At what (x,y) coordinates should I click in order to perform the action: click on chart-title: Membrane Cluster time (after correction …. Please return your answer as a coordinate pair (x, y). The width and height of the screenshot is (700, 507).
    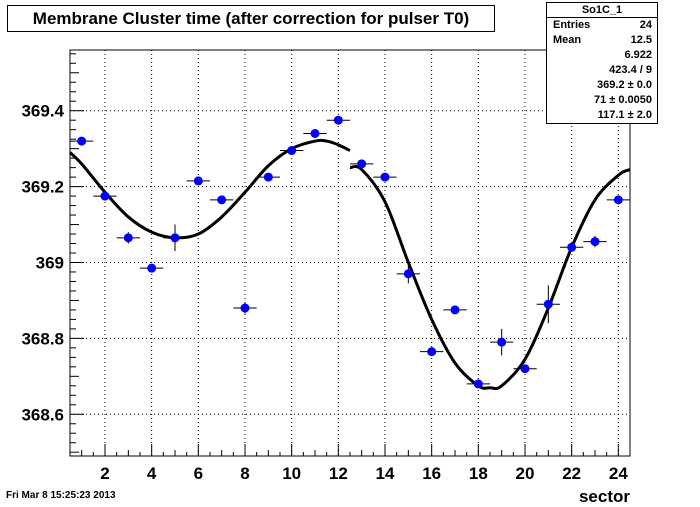
    Looking at the image, I should click on (251, 18).